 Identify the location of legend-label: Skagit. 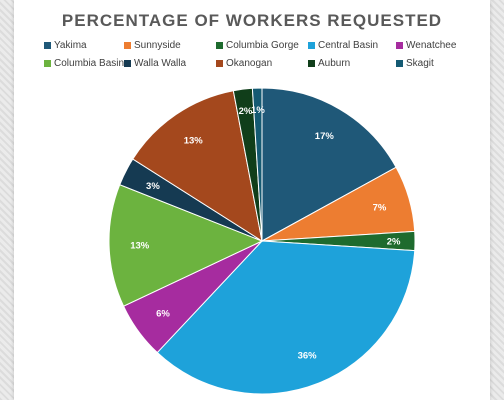
(420, 63).